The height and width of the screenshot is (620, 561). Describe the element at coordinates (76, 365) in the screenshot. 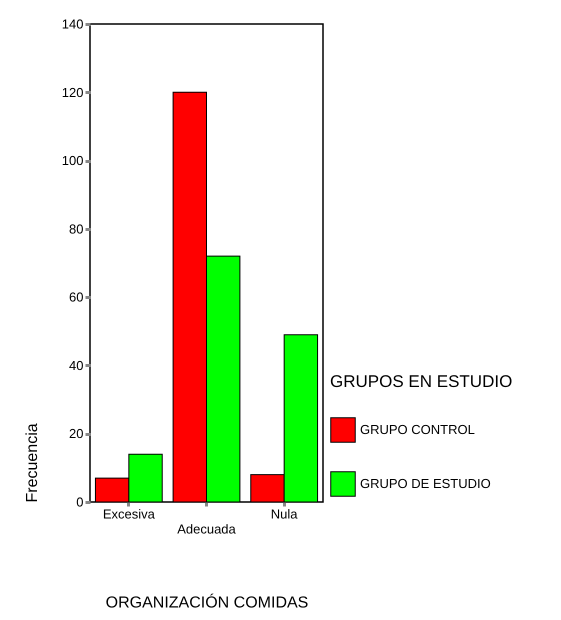

I see `y-tick-label: 40` at that location.